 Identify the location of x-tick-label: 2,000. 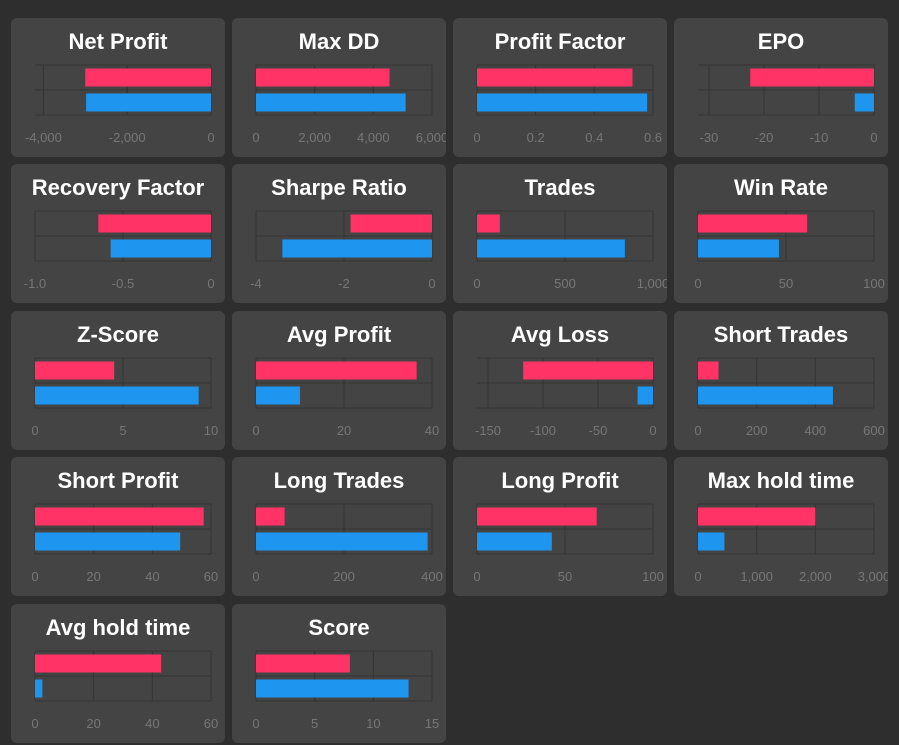
(815, 576).